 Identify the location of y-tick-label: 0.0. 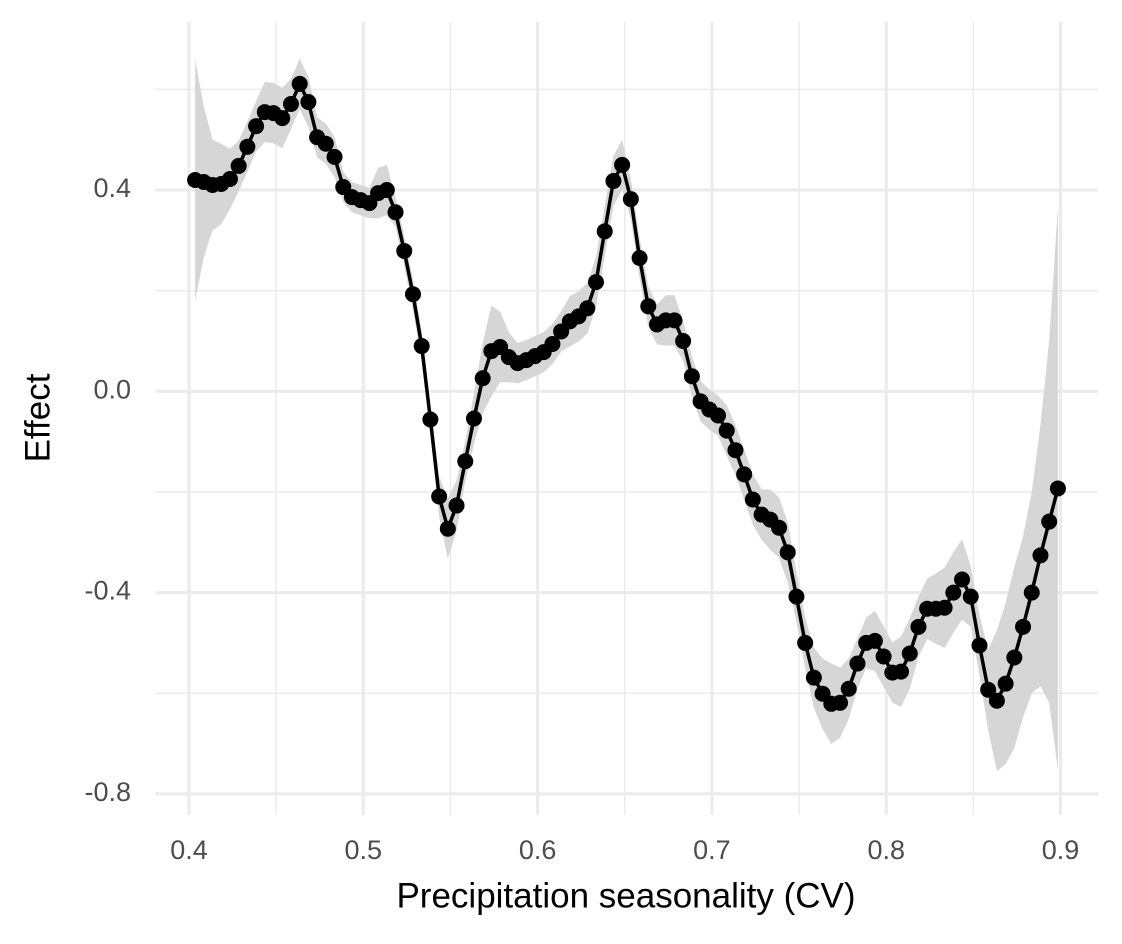
(112, 389).